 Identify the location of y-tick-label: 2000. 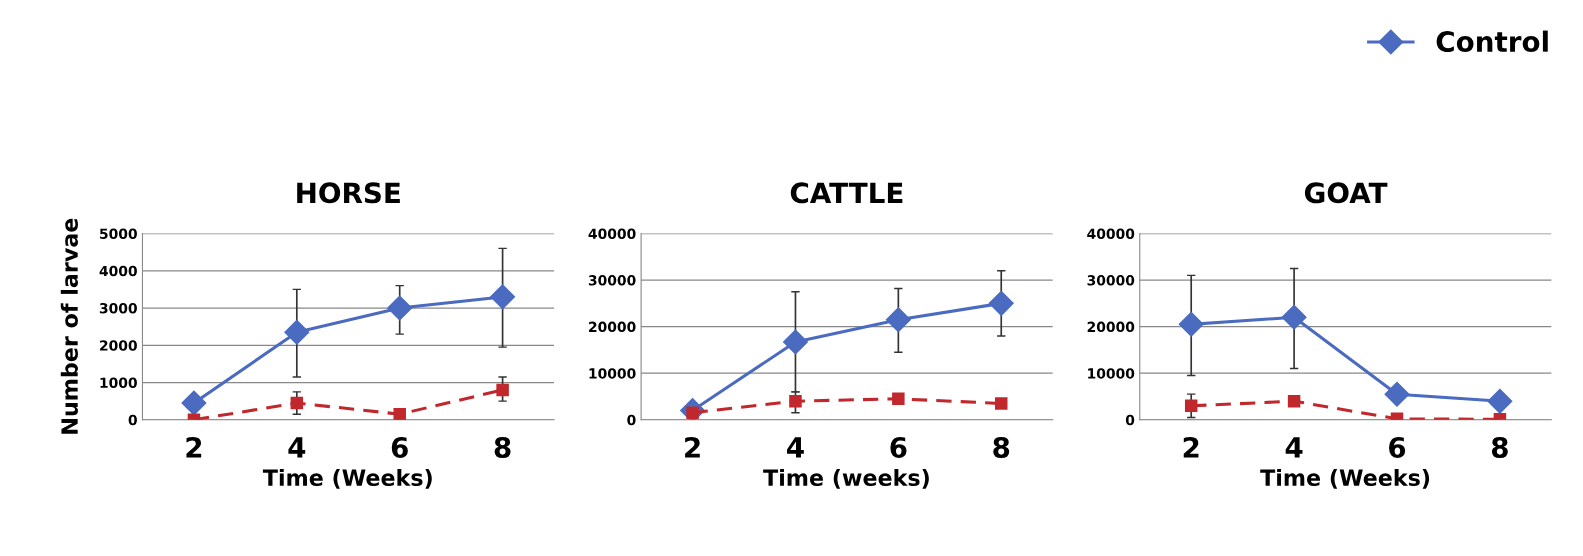
(118, 345).